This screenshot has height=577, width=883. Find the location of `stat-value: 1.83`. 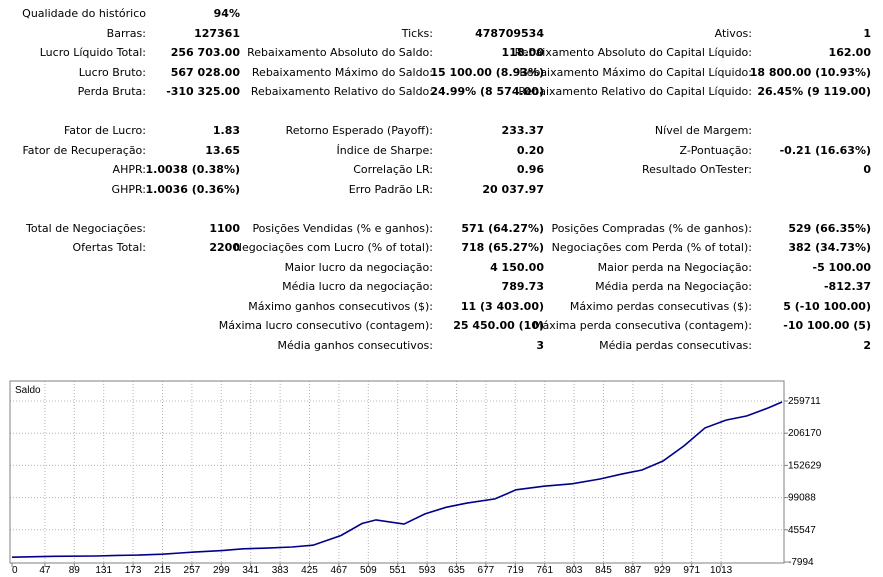

stat-value: 1.83 is located at coordinates (226, 130).